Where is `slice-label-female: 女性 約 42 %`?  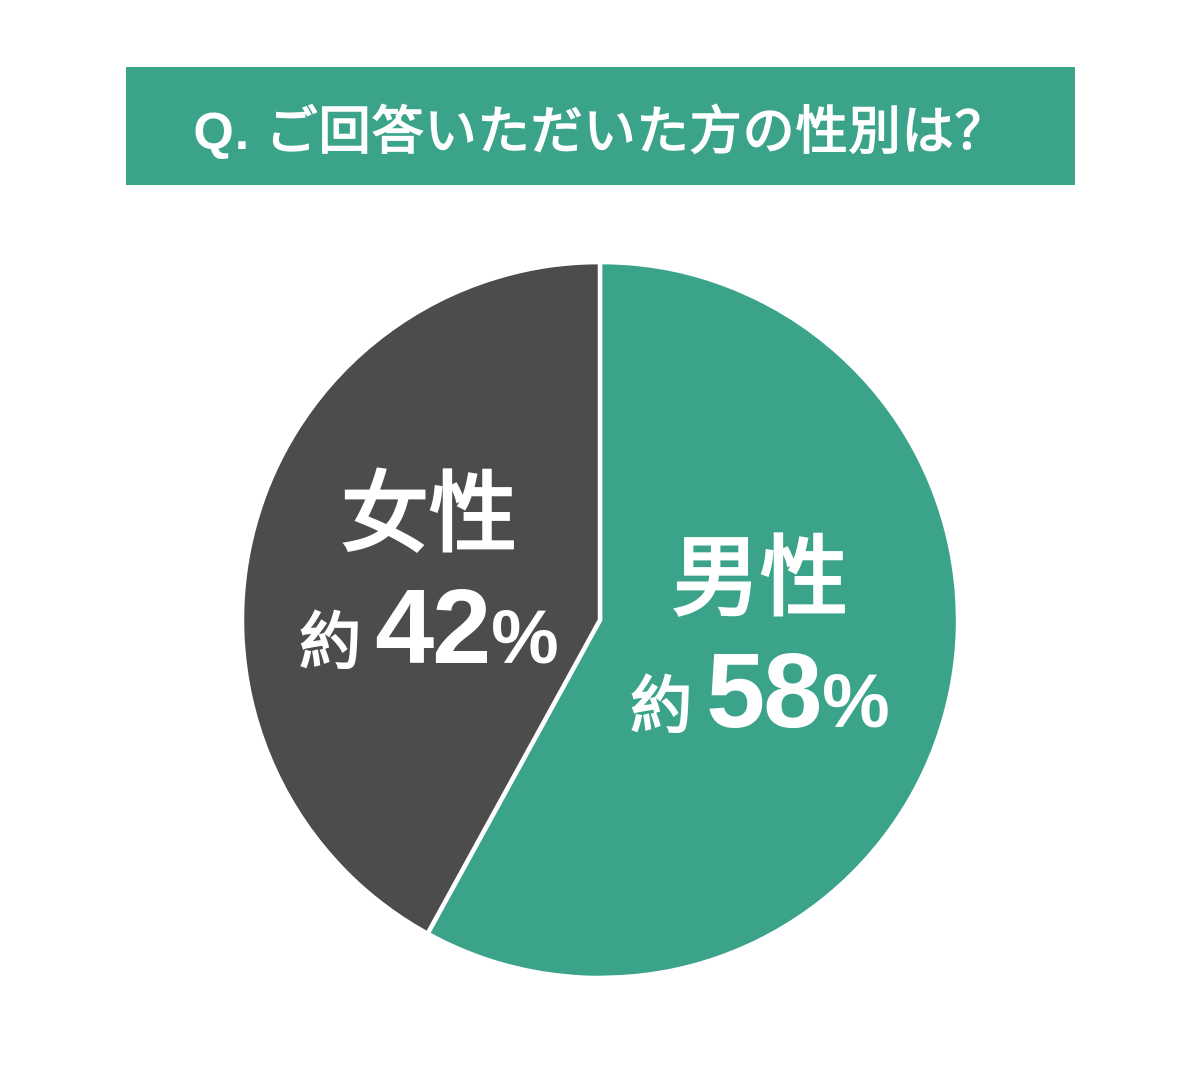 slice-label-female: 女性 約 42 % is located at coordinates (429, 572).